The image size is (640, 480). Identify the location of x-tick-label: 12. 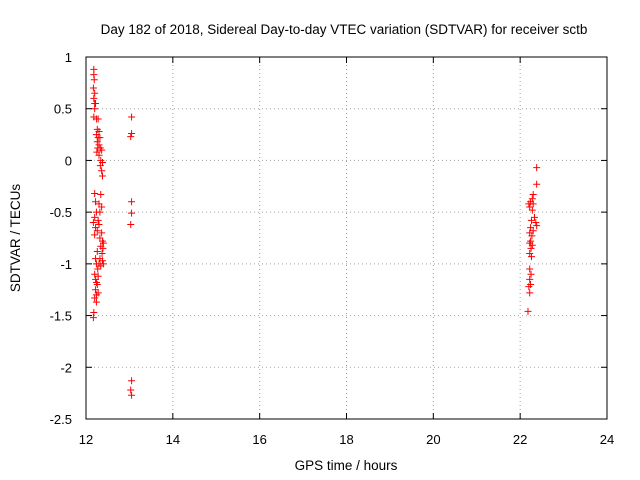
(86, 439).